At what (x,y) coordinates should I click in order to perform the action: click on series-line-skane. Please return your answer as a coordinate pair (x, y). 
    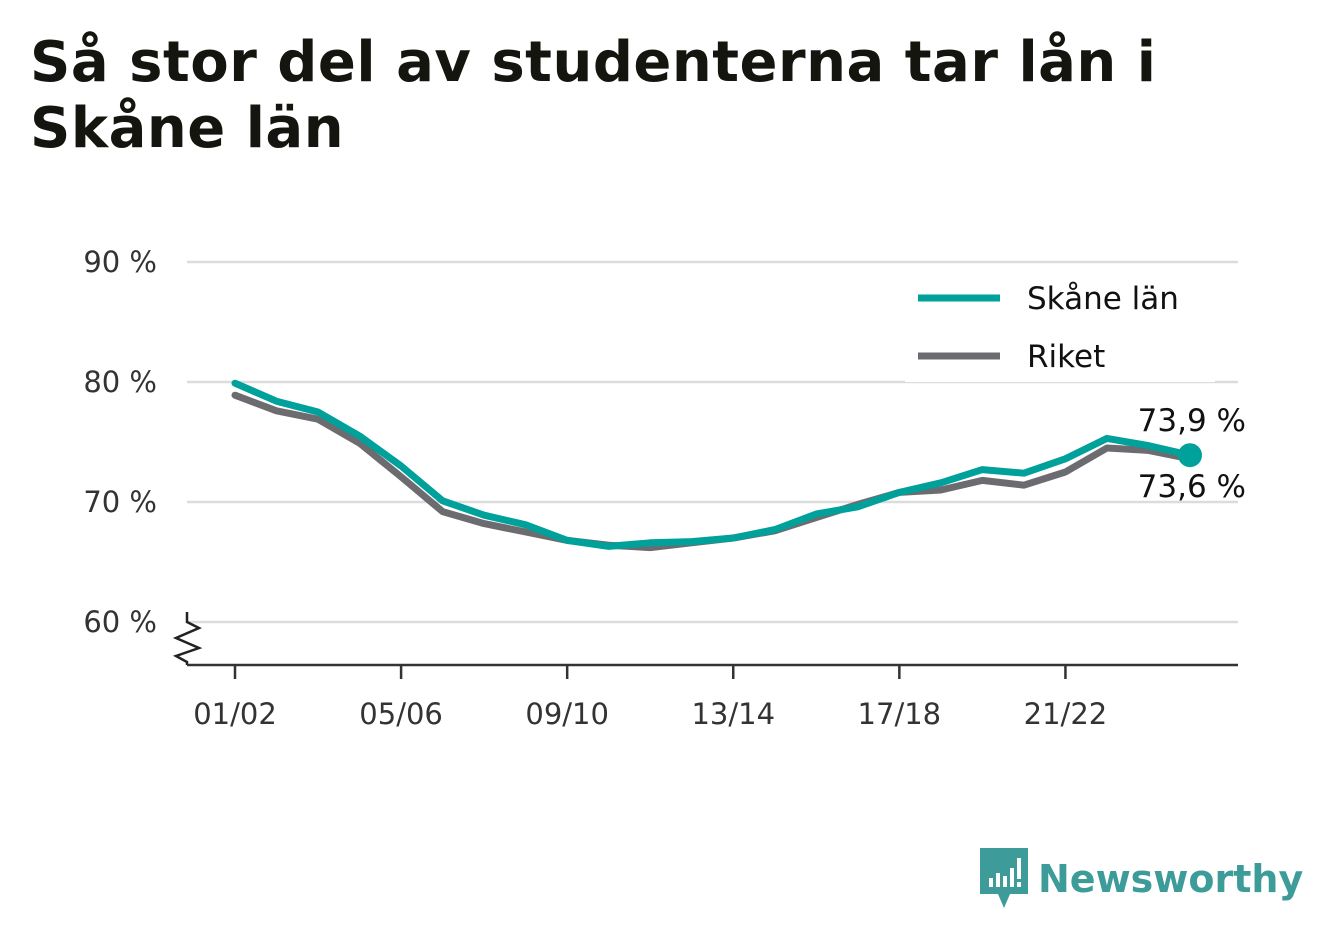
    Looking at the image, I should click on (712, 464).